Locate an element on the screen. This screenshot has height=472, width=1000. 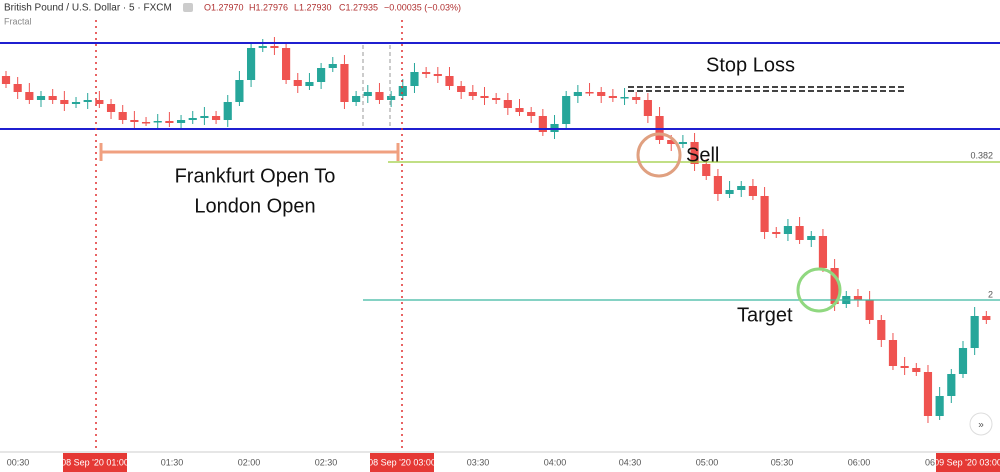
time-label: 04:00 is located at coordinates (555, 462).